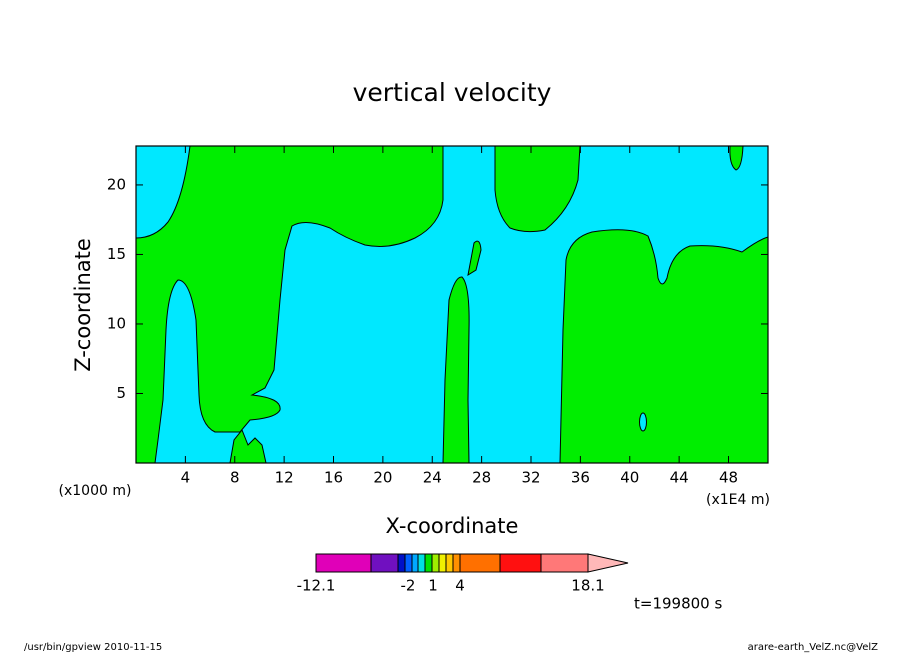 The height and width of the screenshot is (654, 904). I want to click on colorbar-tick-label: -2, so click(408, 586).